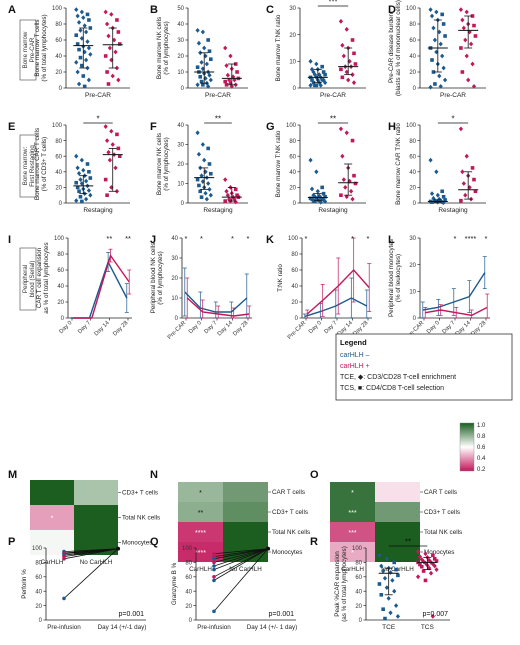  Describe the element at coordinates (453, 95) in the screenshot. I see `x-axis-label: Pre-CAR` at that location.